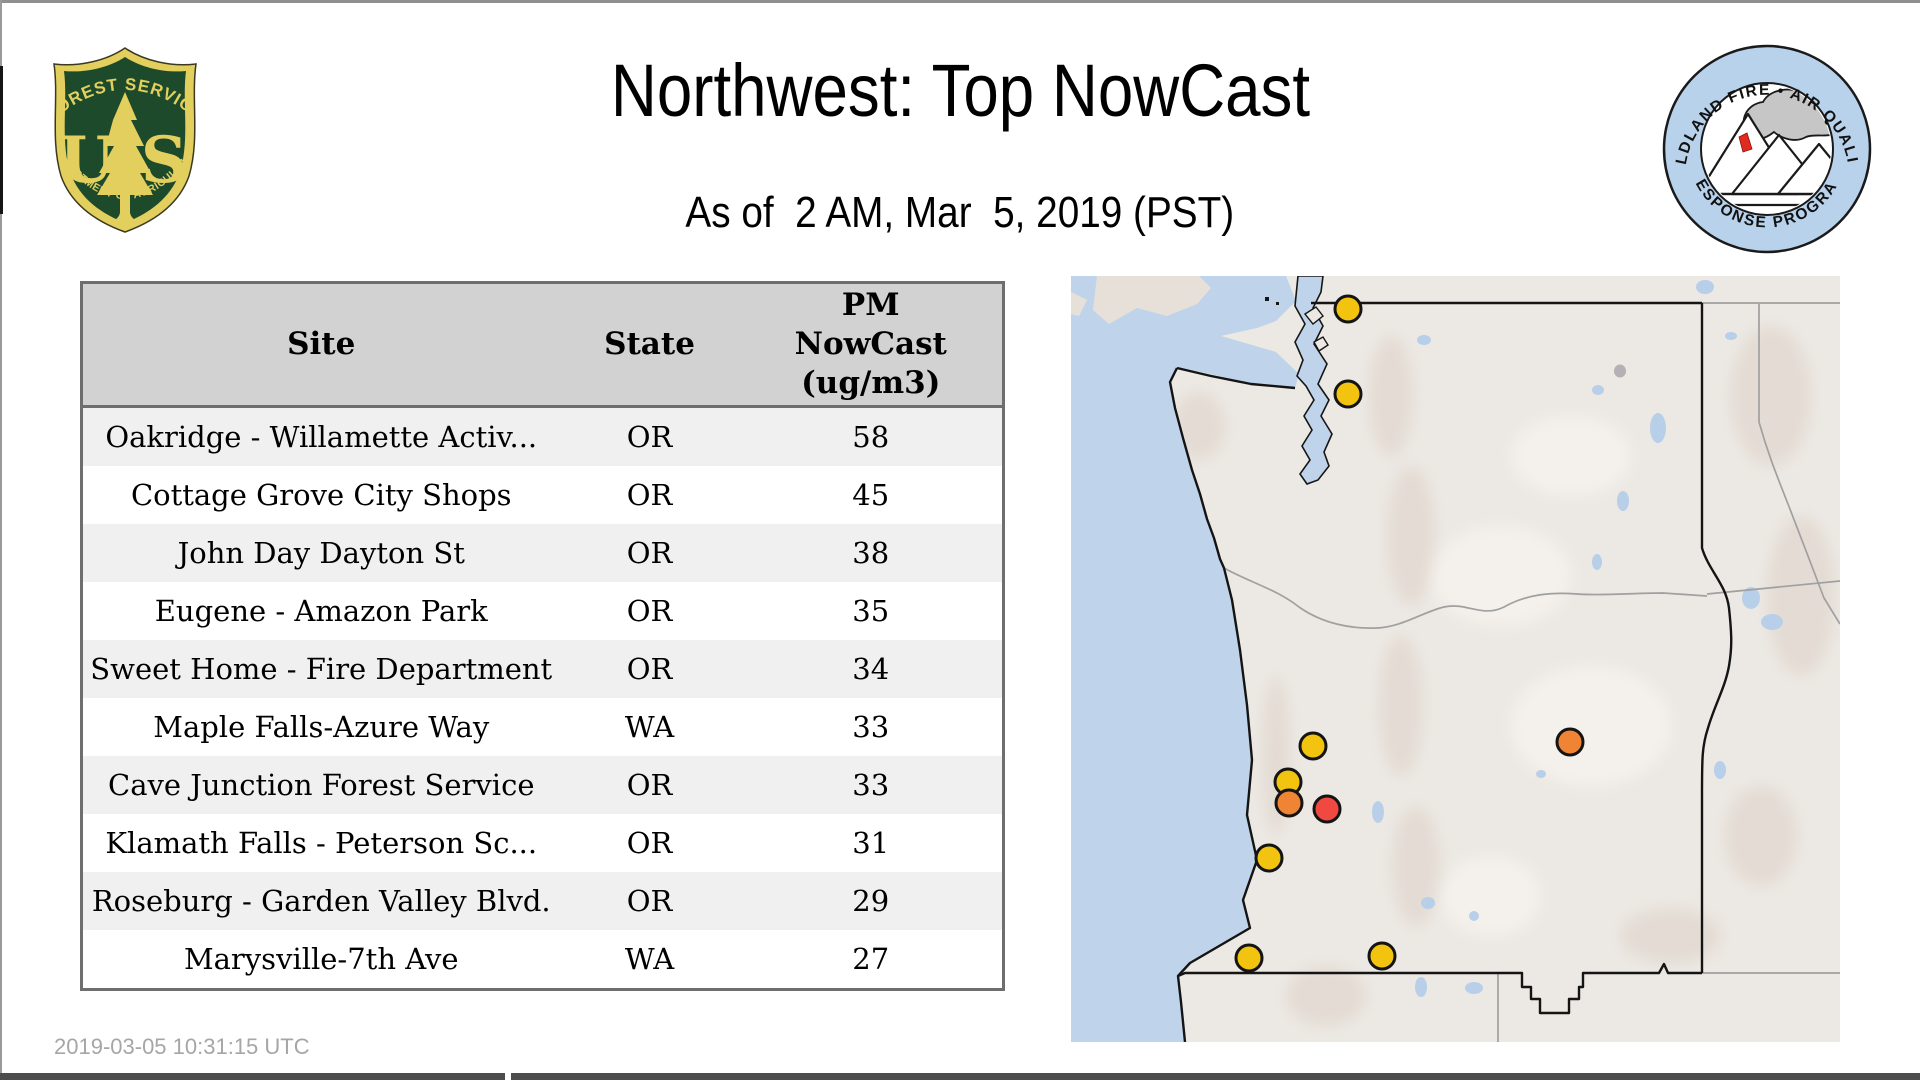 The width and height of the screenshot is (1920, 1080). Describe the element at coordinates (542, 843) in the screenshot. I see `table-row: Klamath Falls - Peterson Sc... OR 31` at that location.